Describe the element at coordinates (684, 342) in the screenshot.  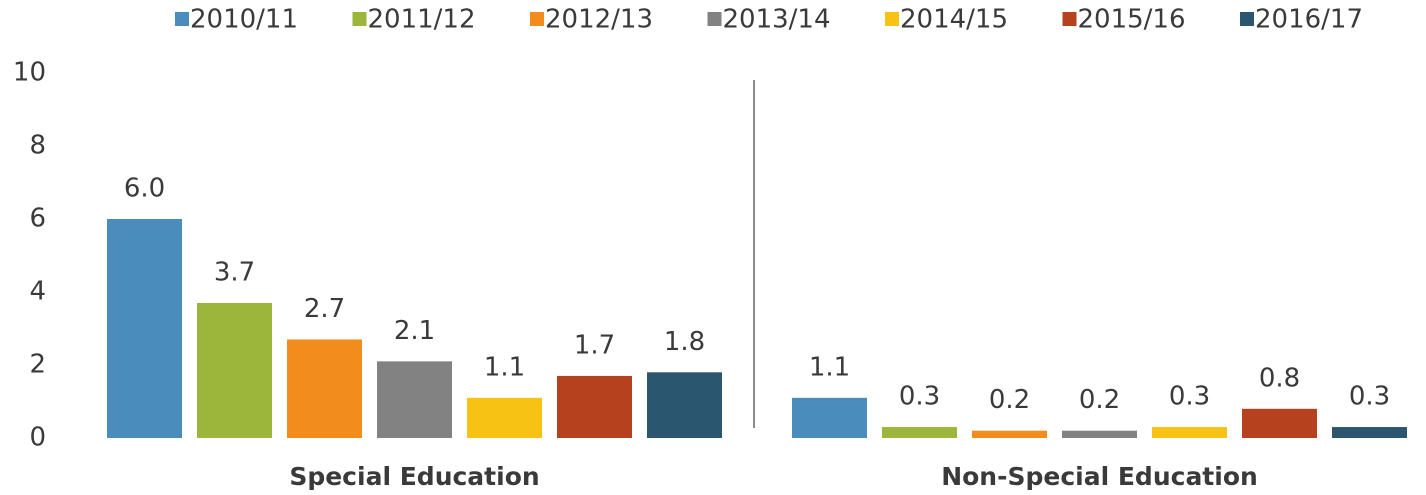
I see `data-label: 1.8` at that location.